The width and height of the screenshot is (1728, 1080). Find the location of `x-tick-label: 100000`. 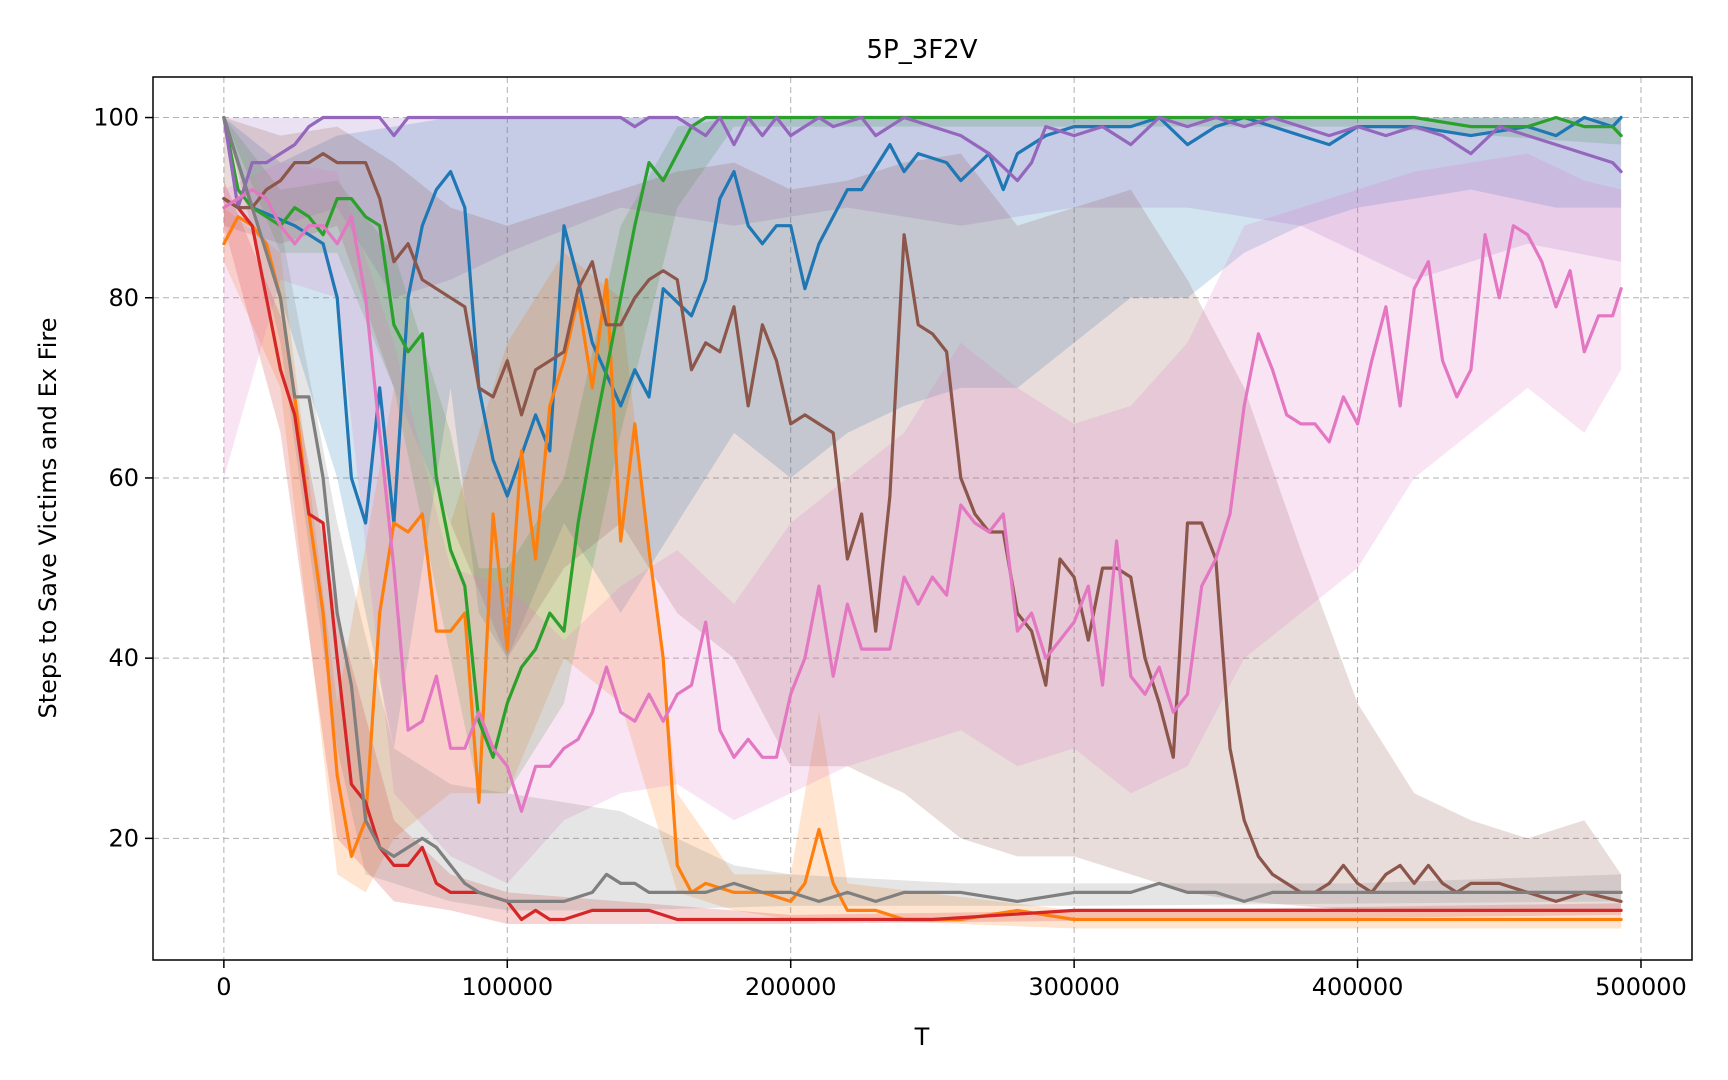

x-tick-label: 100000 is located at coordinates (507, 987).